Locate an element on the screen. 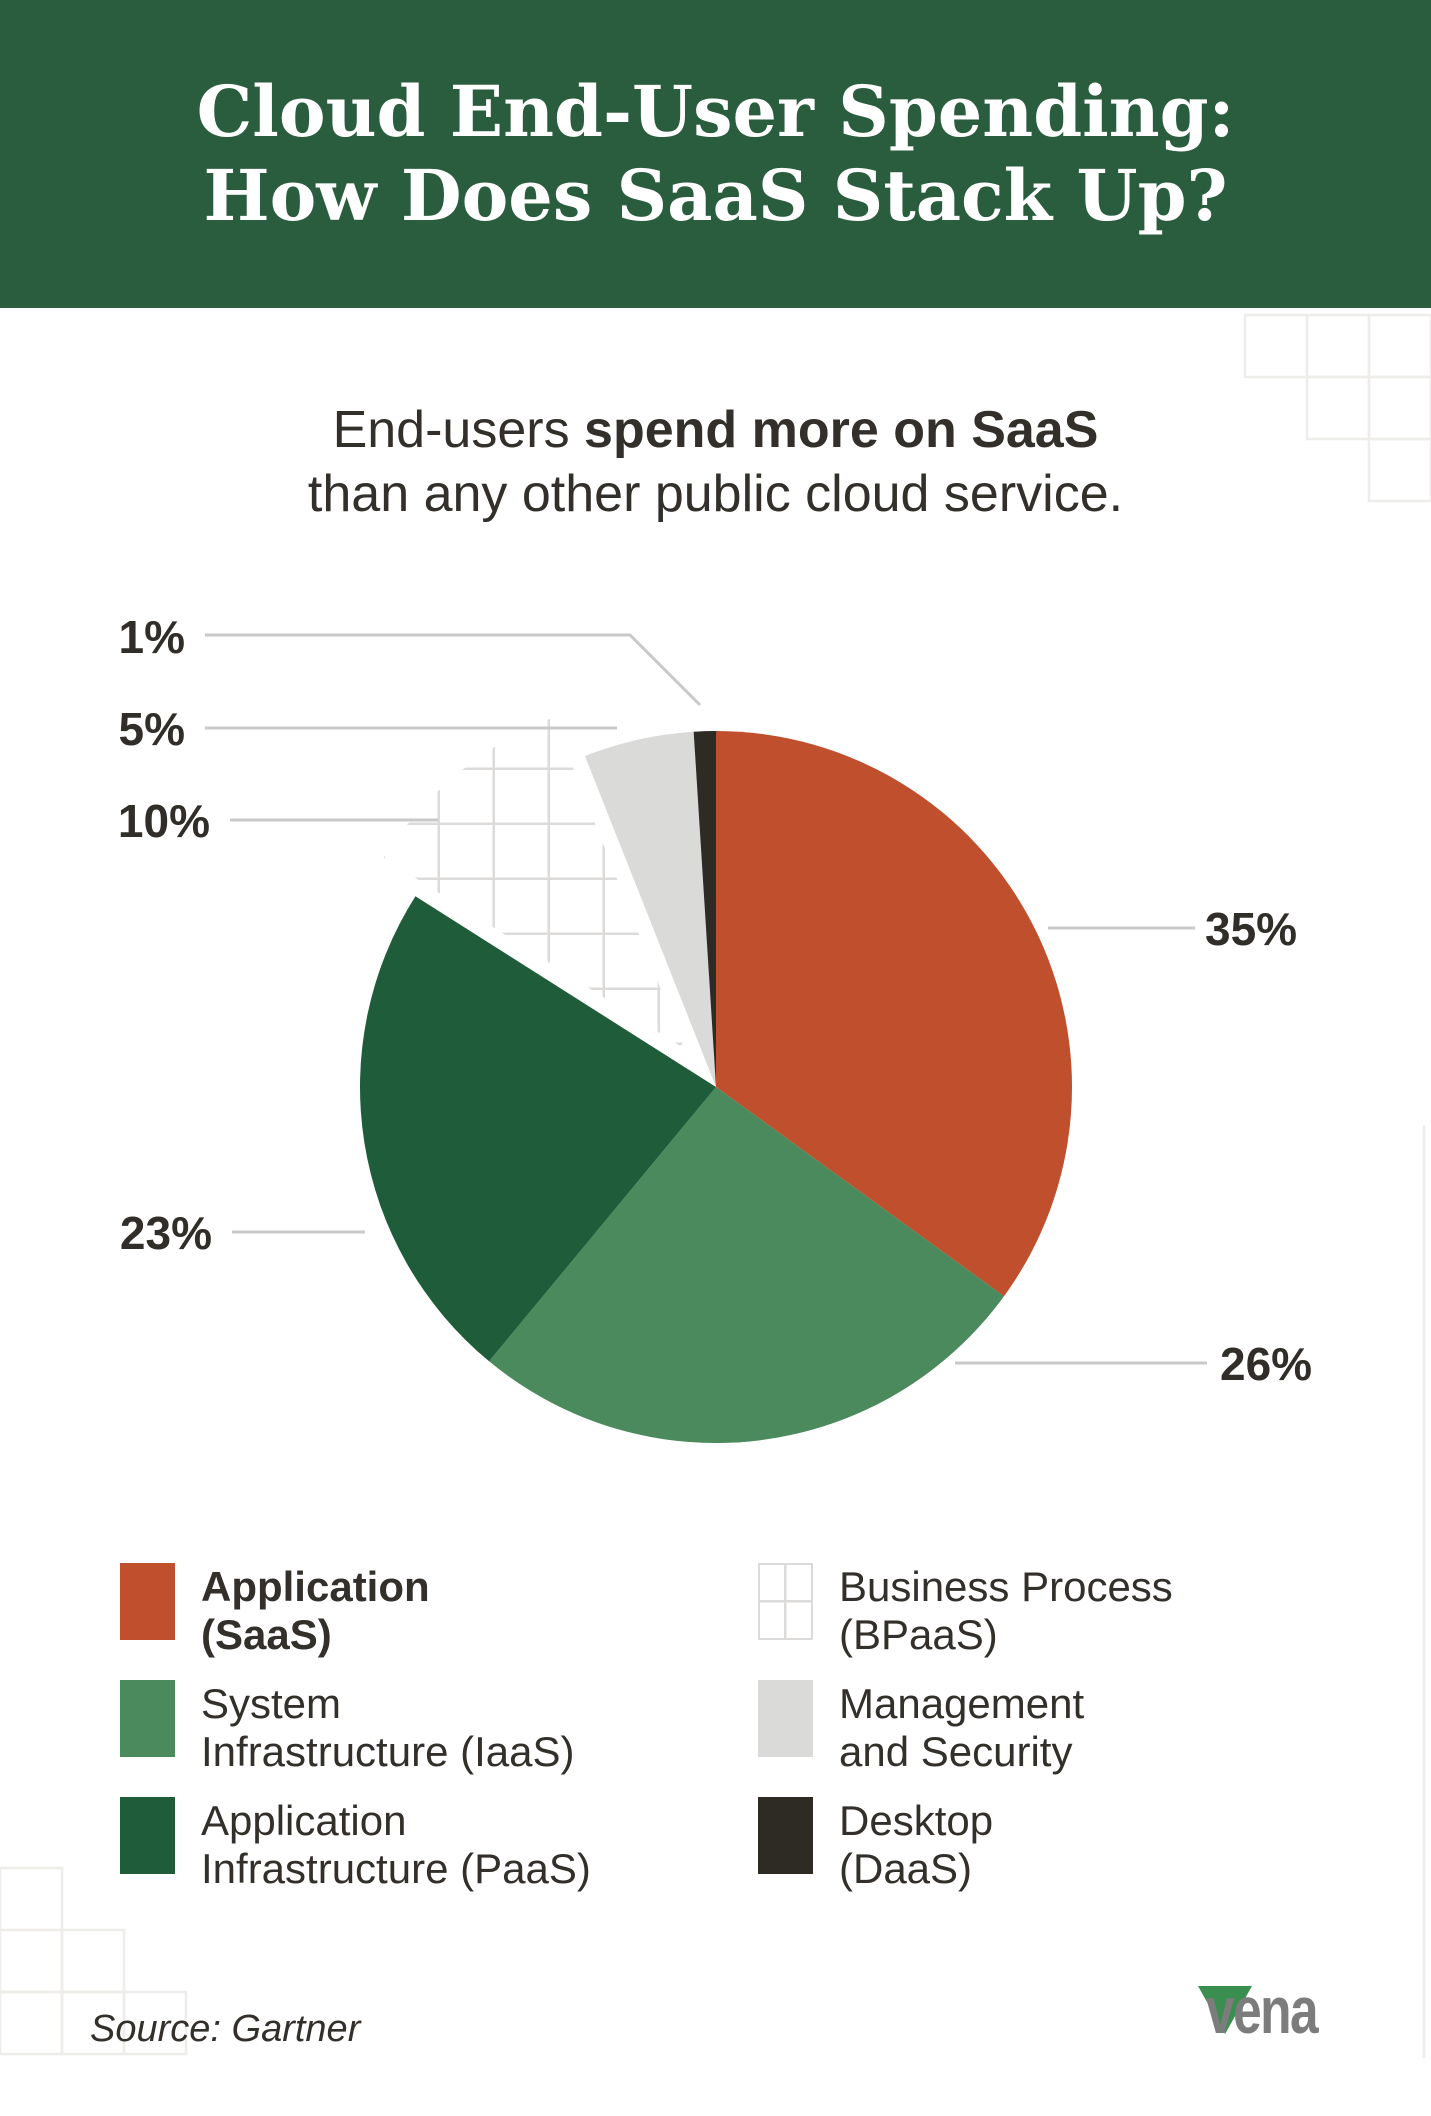 The width and height of the screenshot is (1431, 2116). pct-label-paas-23: 23% is located at coordinates (165, 1233).